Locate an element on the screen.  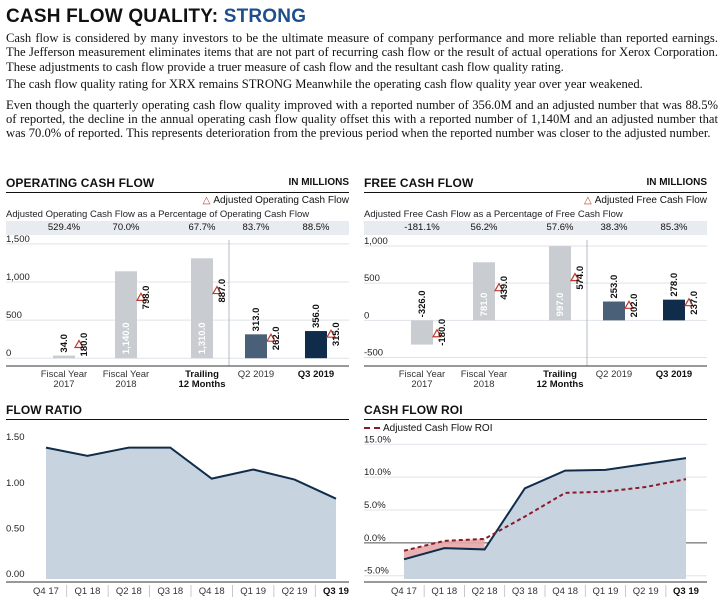
chart-title: FLOW RATIO is located at coordinates (44, 410).